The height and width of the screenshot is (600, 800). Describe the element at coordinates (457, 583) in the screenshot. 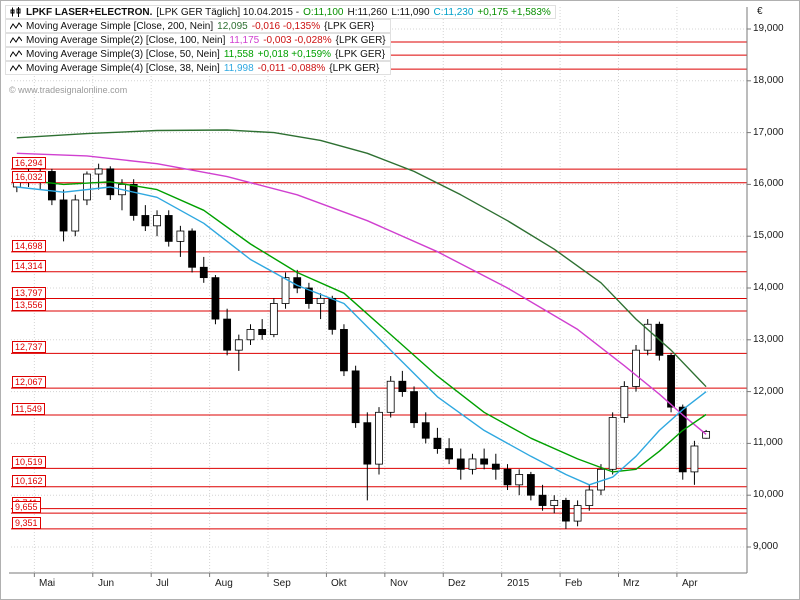

I see `x-axis-label: Dez` at that location.